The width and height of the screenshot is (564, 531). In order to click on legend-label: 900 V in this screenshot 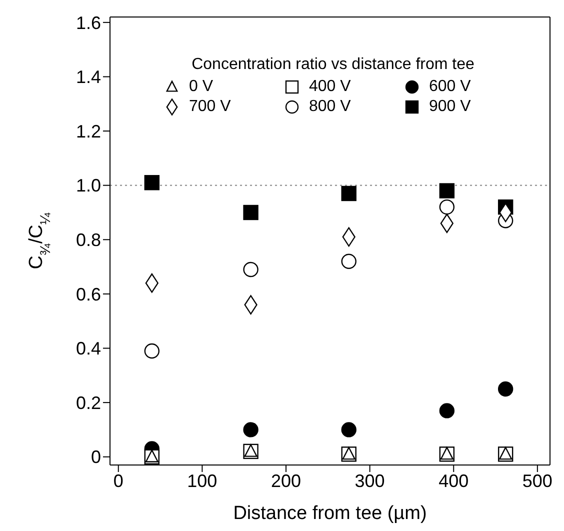, I will do `click(450, 107)`.